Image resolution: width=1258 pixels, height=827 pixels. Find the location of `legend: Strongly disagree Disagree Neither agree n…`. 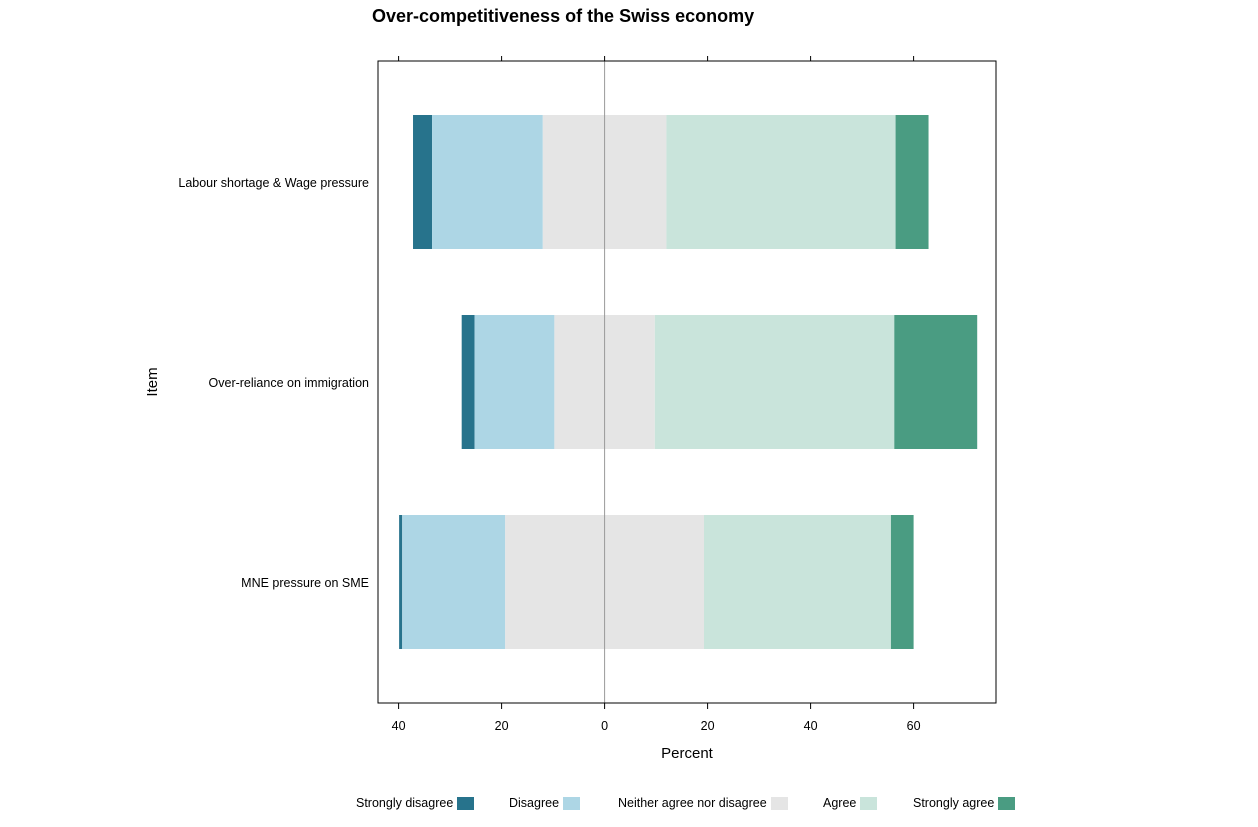

legend: Strongly disagree Disagree Neither agree n… is located at coordinates (696, 805).